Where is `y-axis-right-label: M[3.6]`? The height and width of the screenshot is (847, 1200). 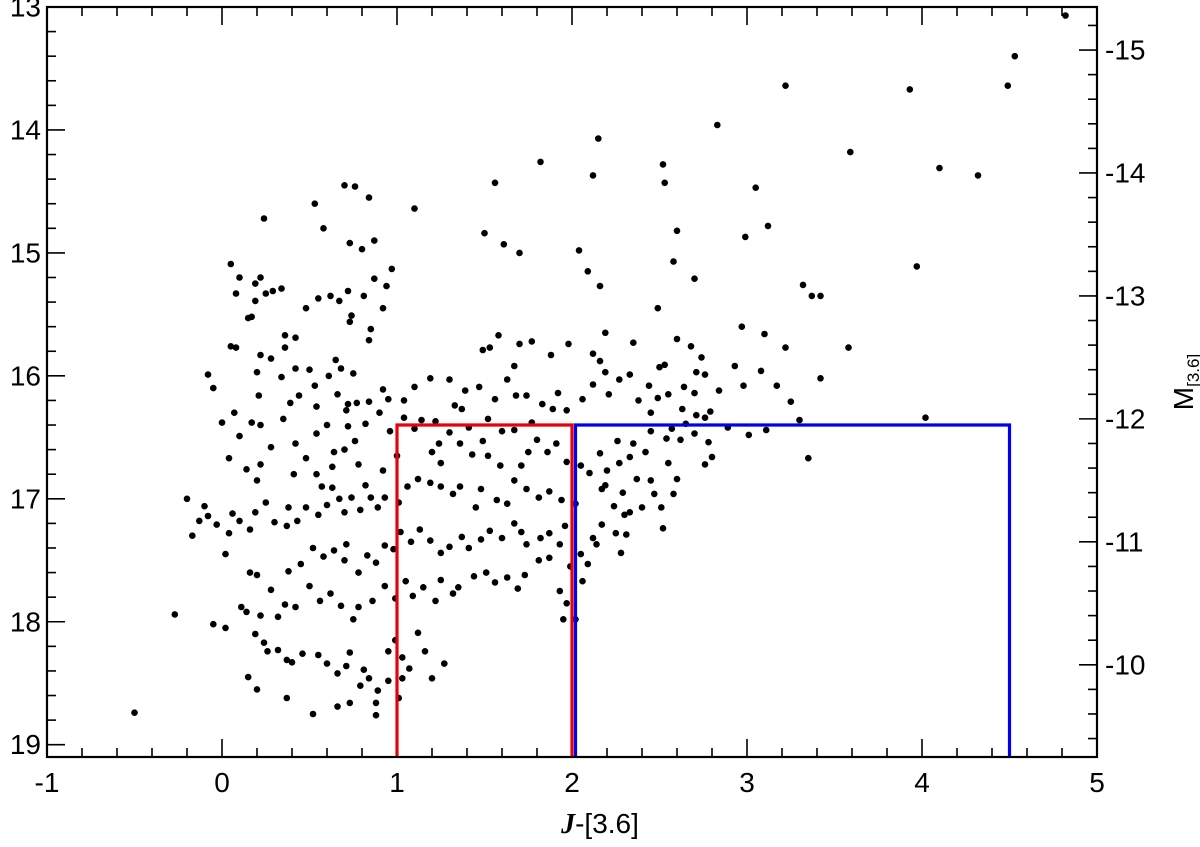 y-axis-right-label: M[3.6] is located at coordinates (1184, 382).